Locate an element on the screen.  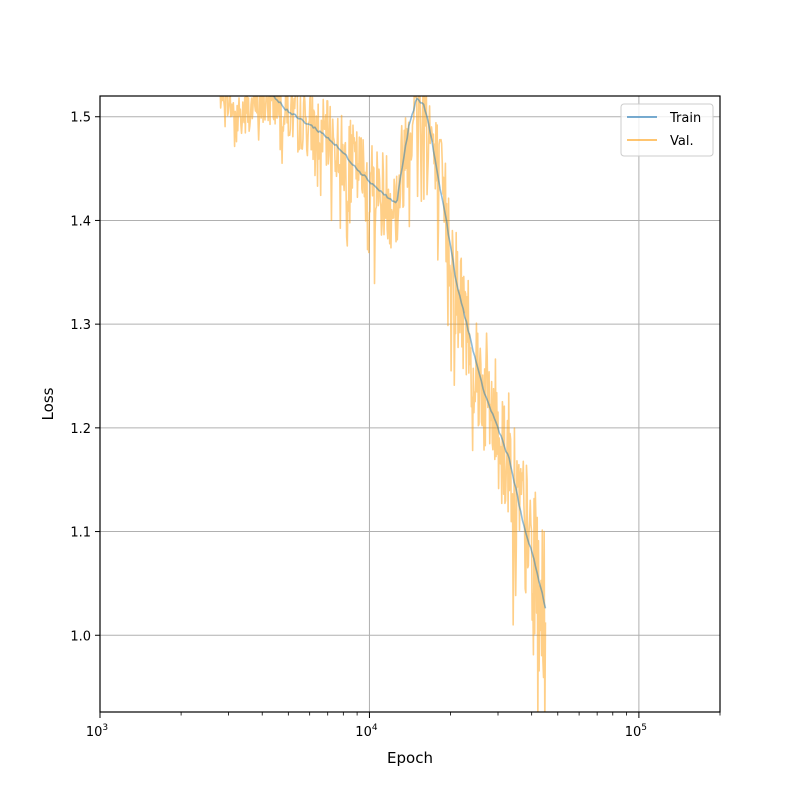
x-tick-label: 10⁵ is located at coordinates (636, 731).